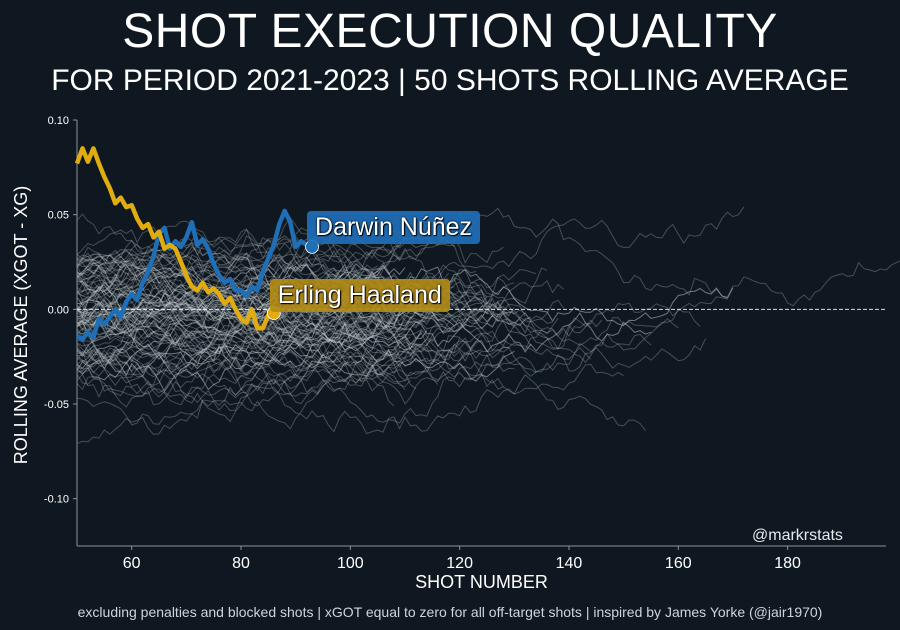 The width and height of the screenshot is (900, 630). I want to click on series-line-erling-haaland, so click(174, 238).